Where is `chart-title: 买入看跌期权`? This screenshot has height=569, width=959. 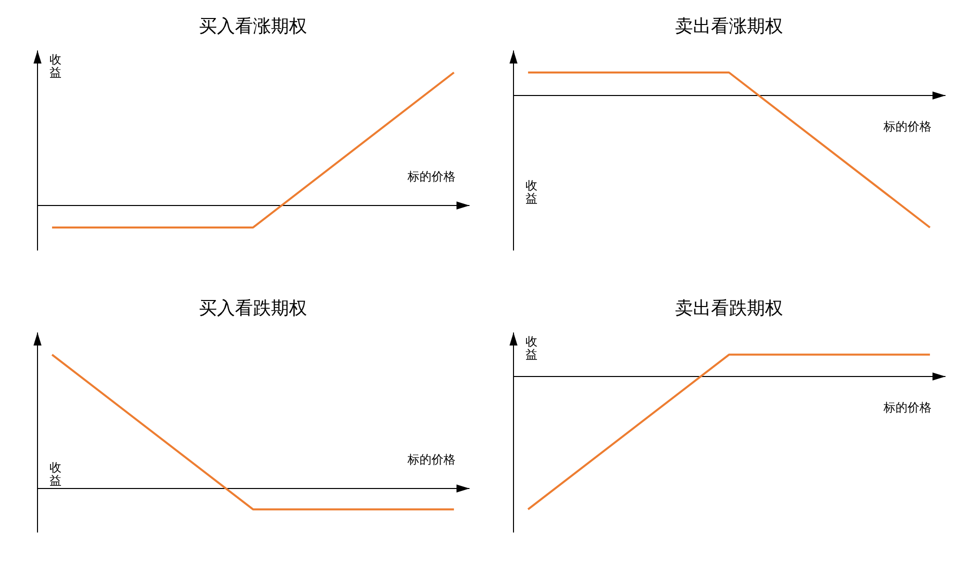
chart-title: 买入看跌期权 is located at coordinates (253, 308).